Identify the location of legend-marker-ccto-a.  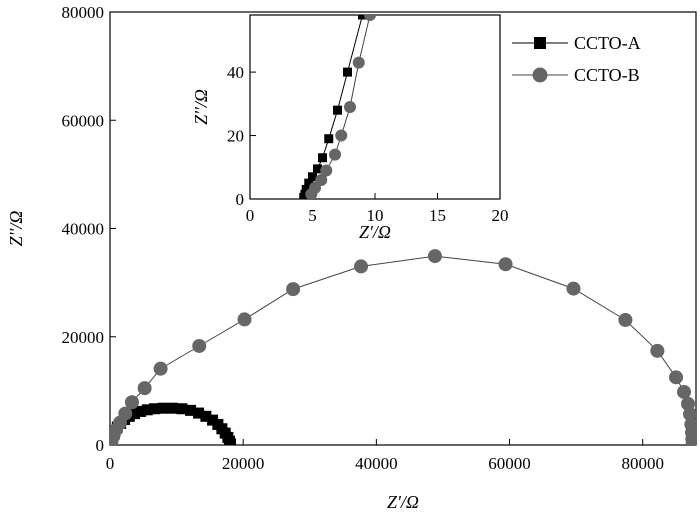
(540, 43).